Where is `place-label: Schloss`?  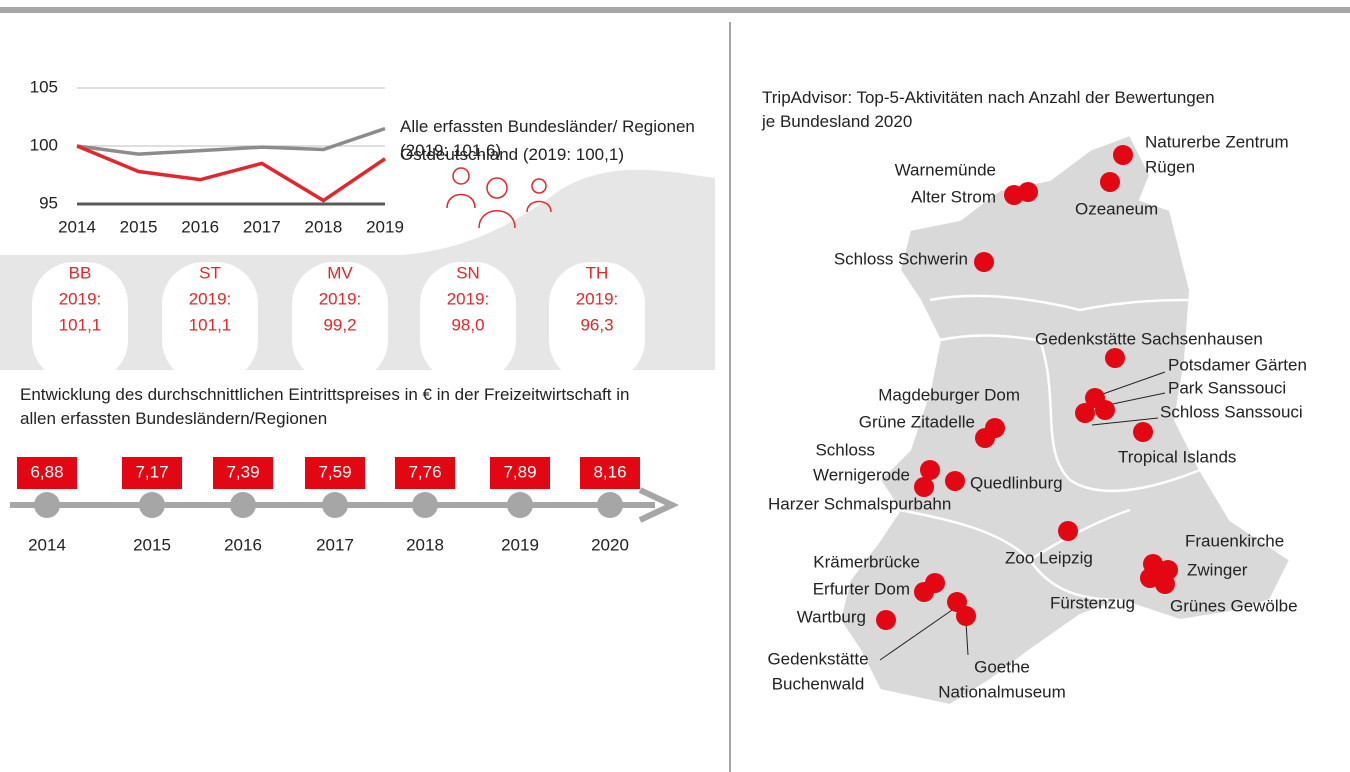
place-label: Schloss is located at coordinates (845, 449).